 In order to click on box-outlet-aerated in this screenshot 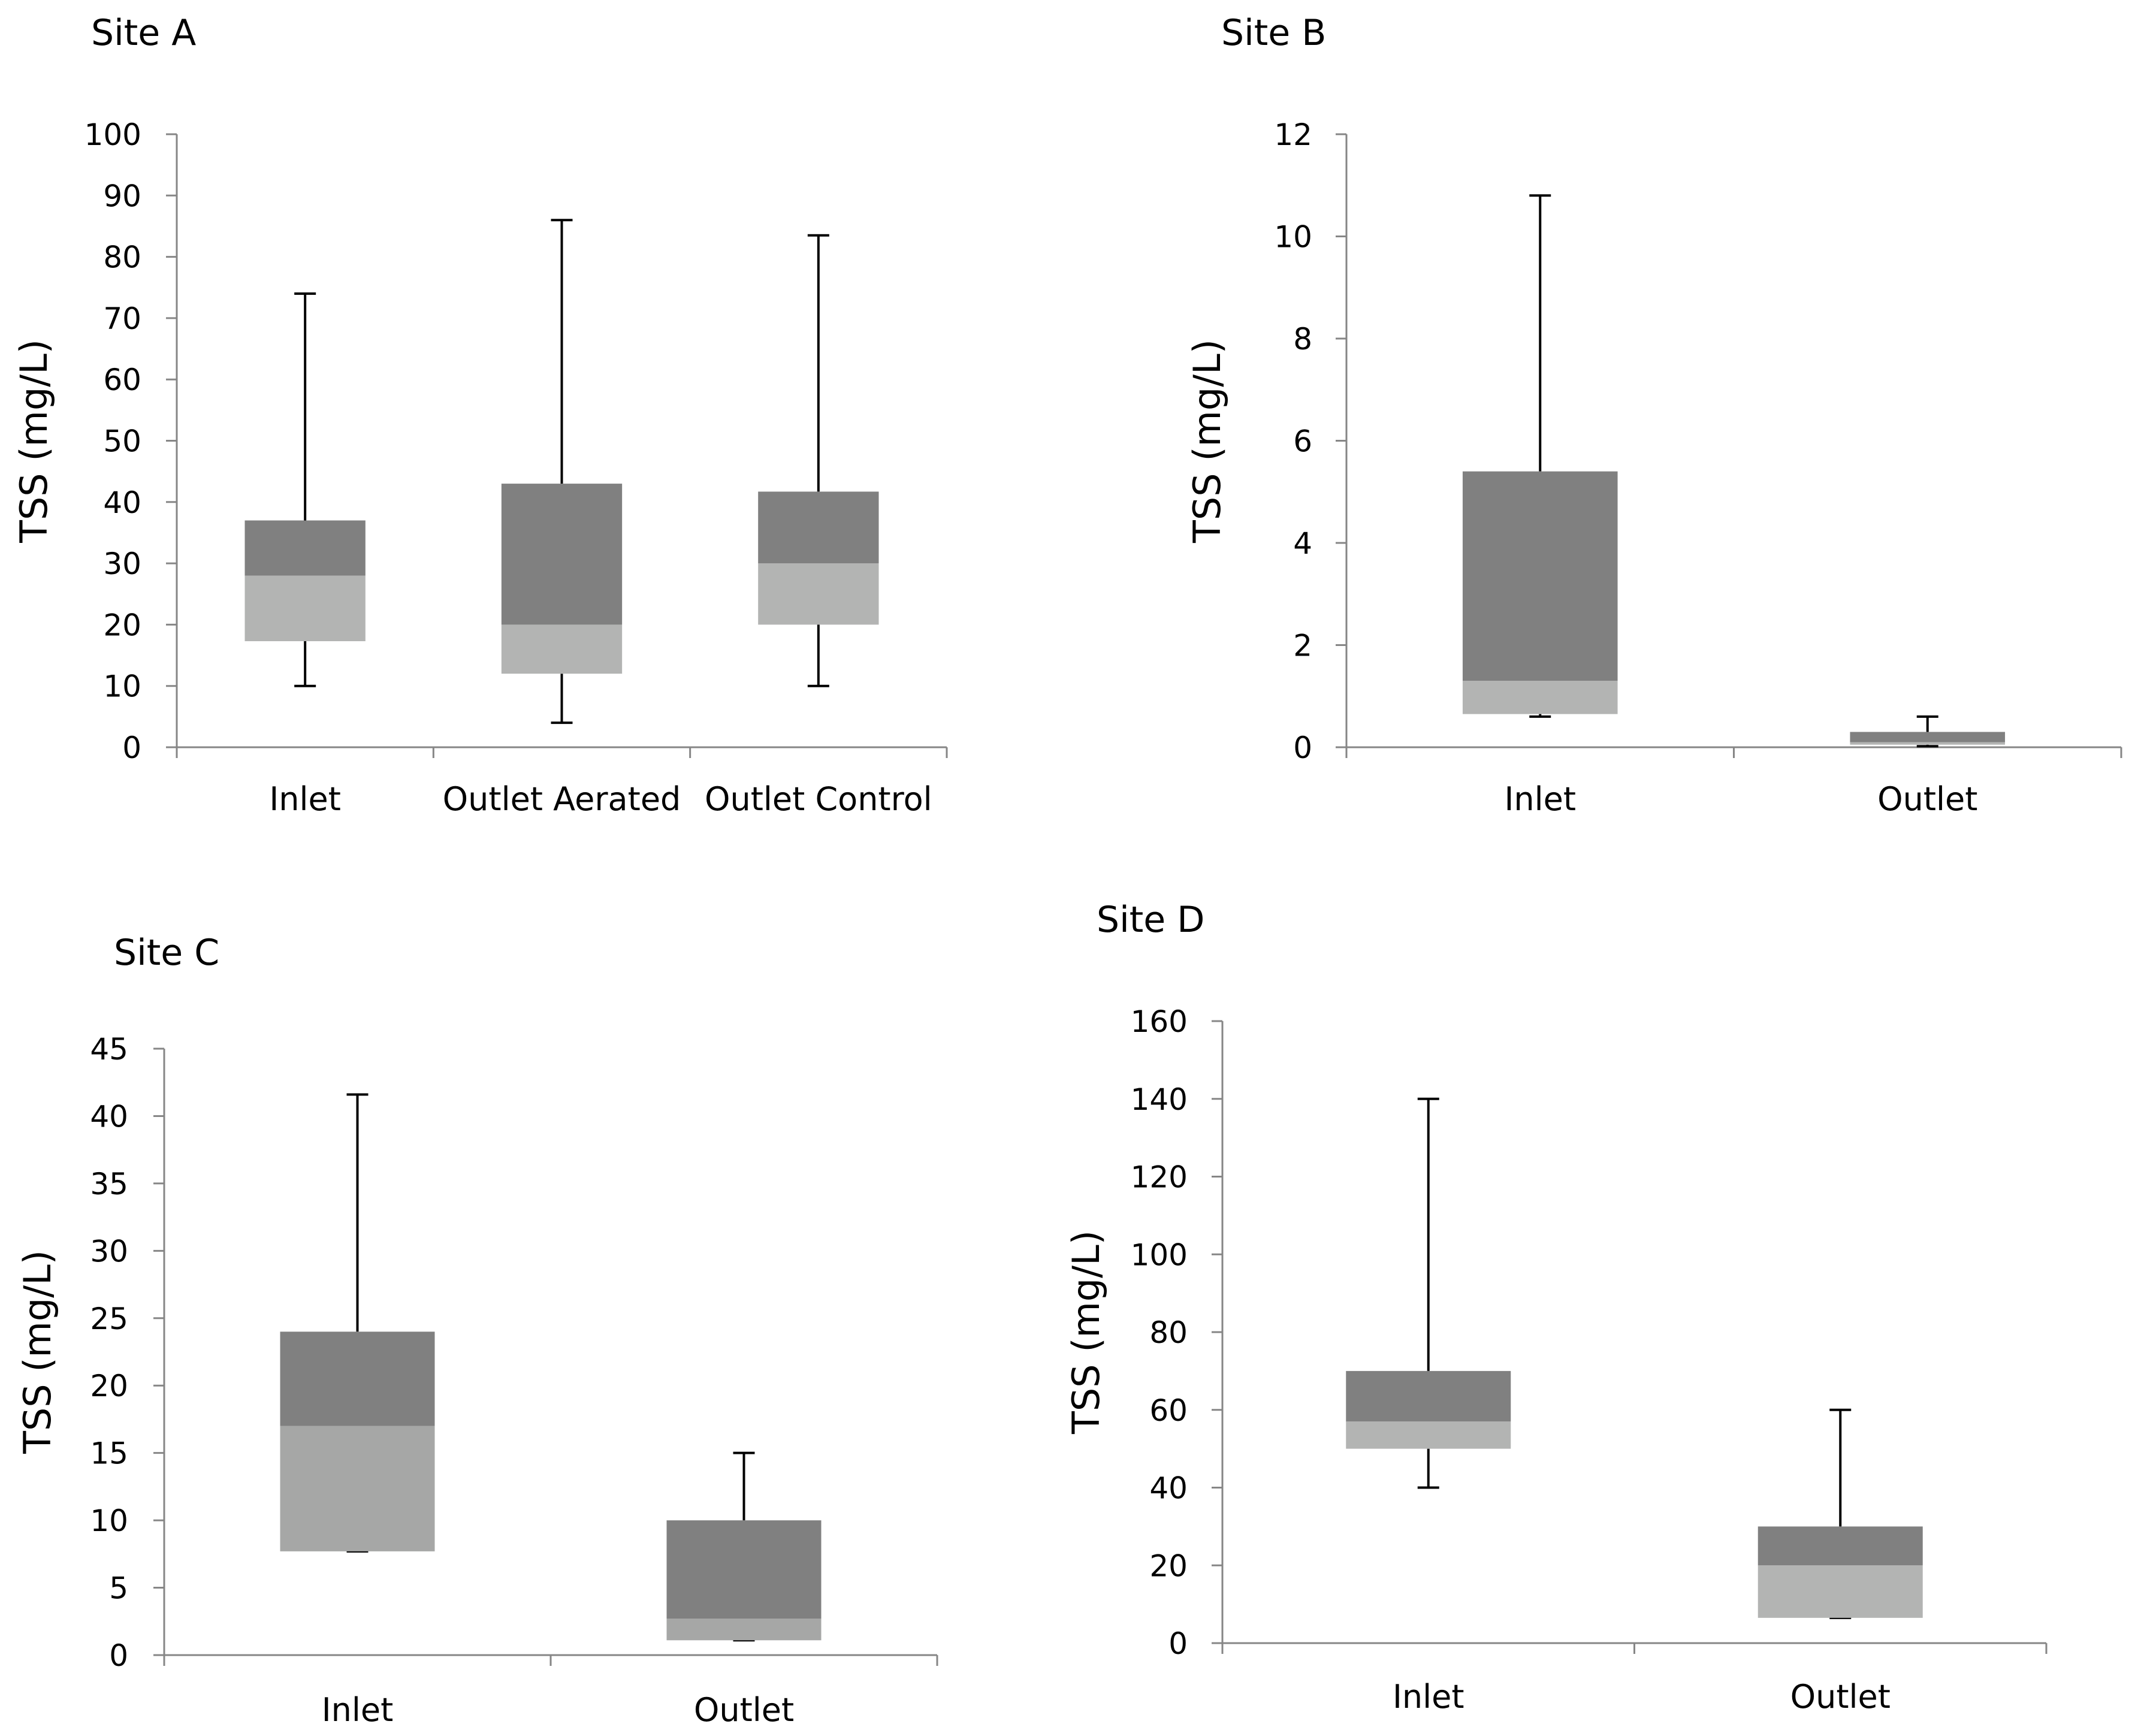, I will do `click(562, 471)`.